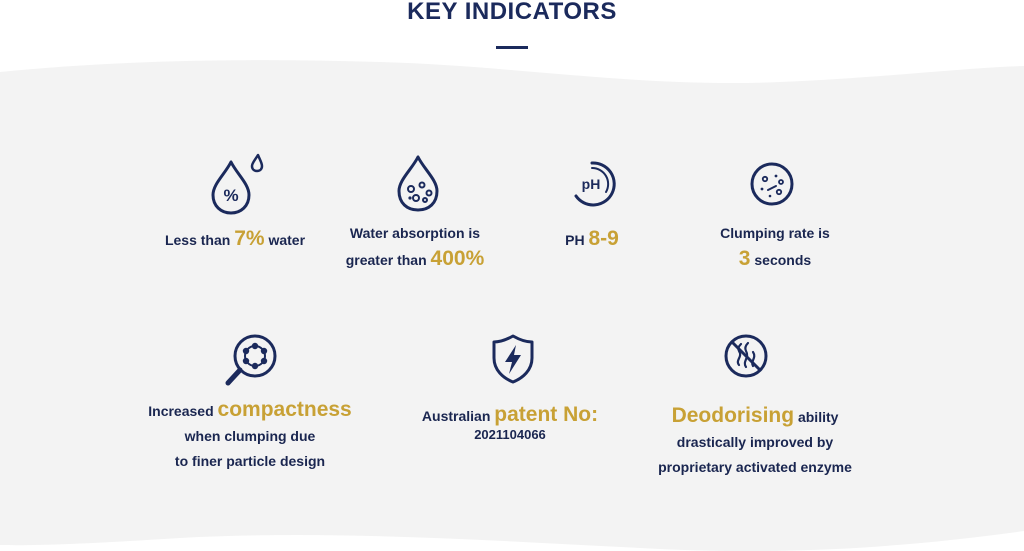 The image size is (1024, 551). What do you see at coordinates (386, 260) in the screenshot?
I see `indicator-absorption-prefix: greater than` at bounding box center [386, 260].